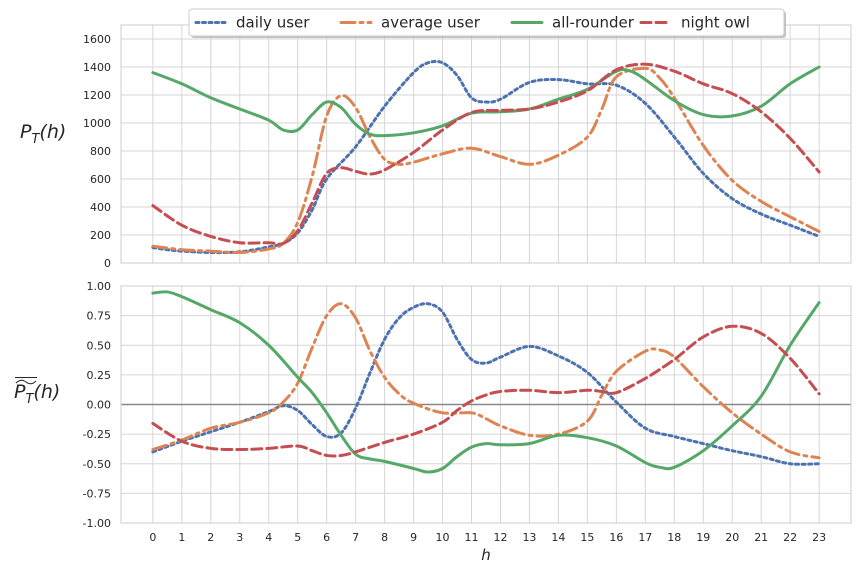 The height and width of the screenshot is (576, 864). I want to click on top-y-tick-label: 800, so click(100, 151).